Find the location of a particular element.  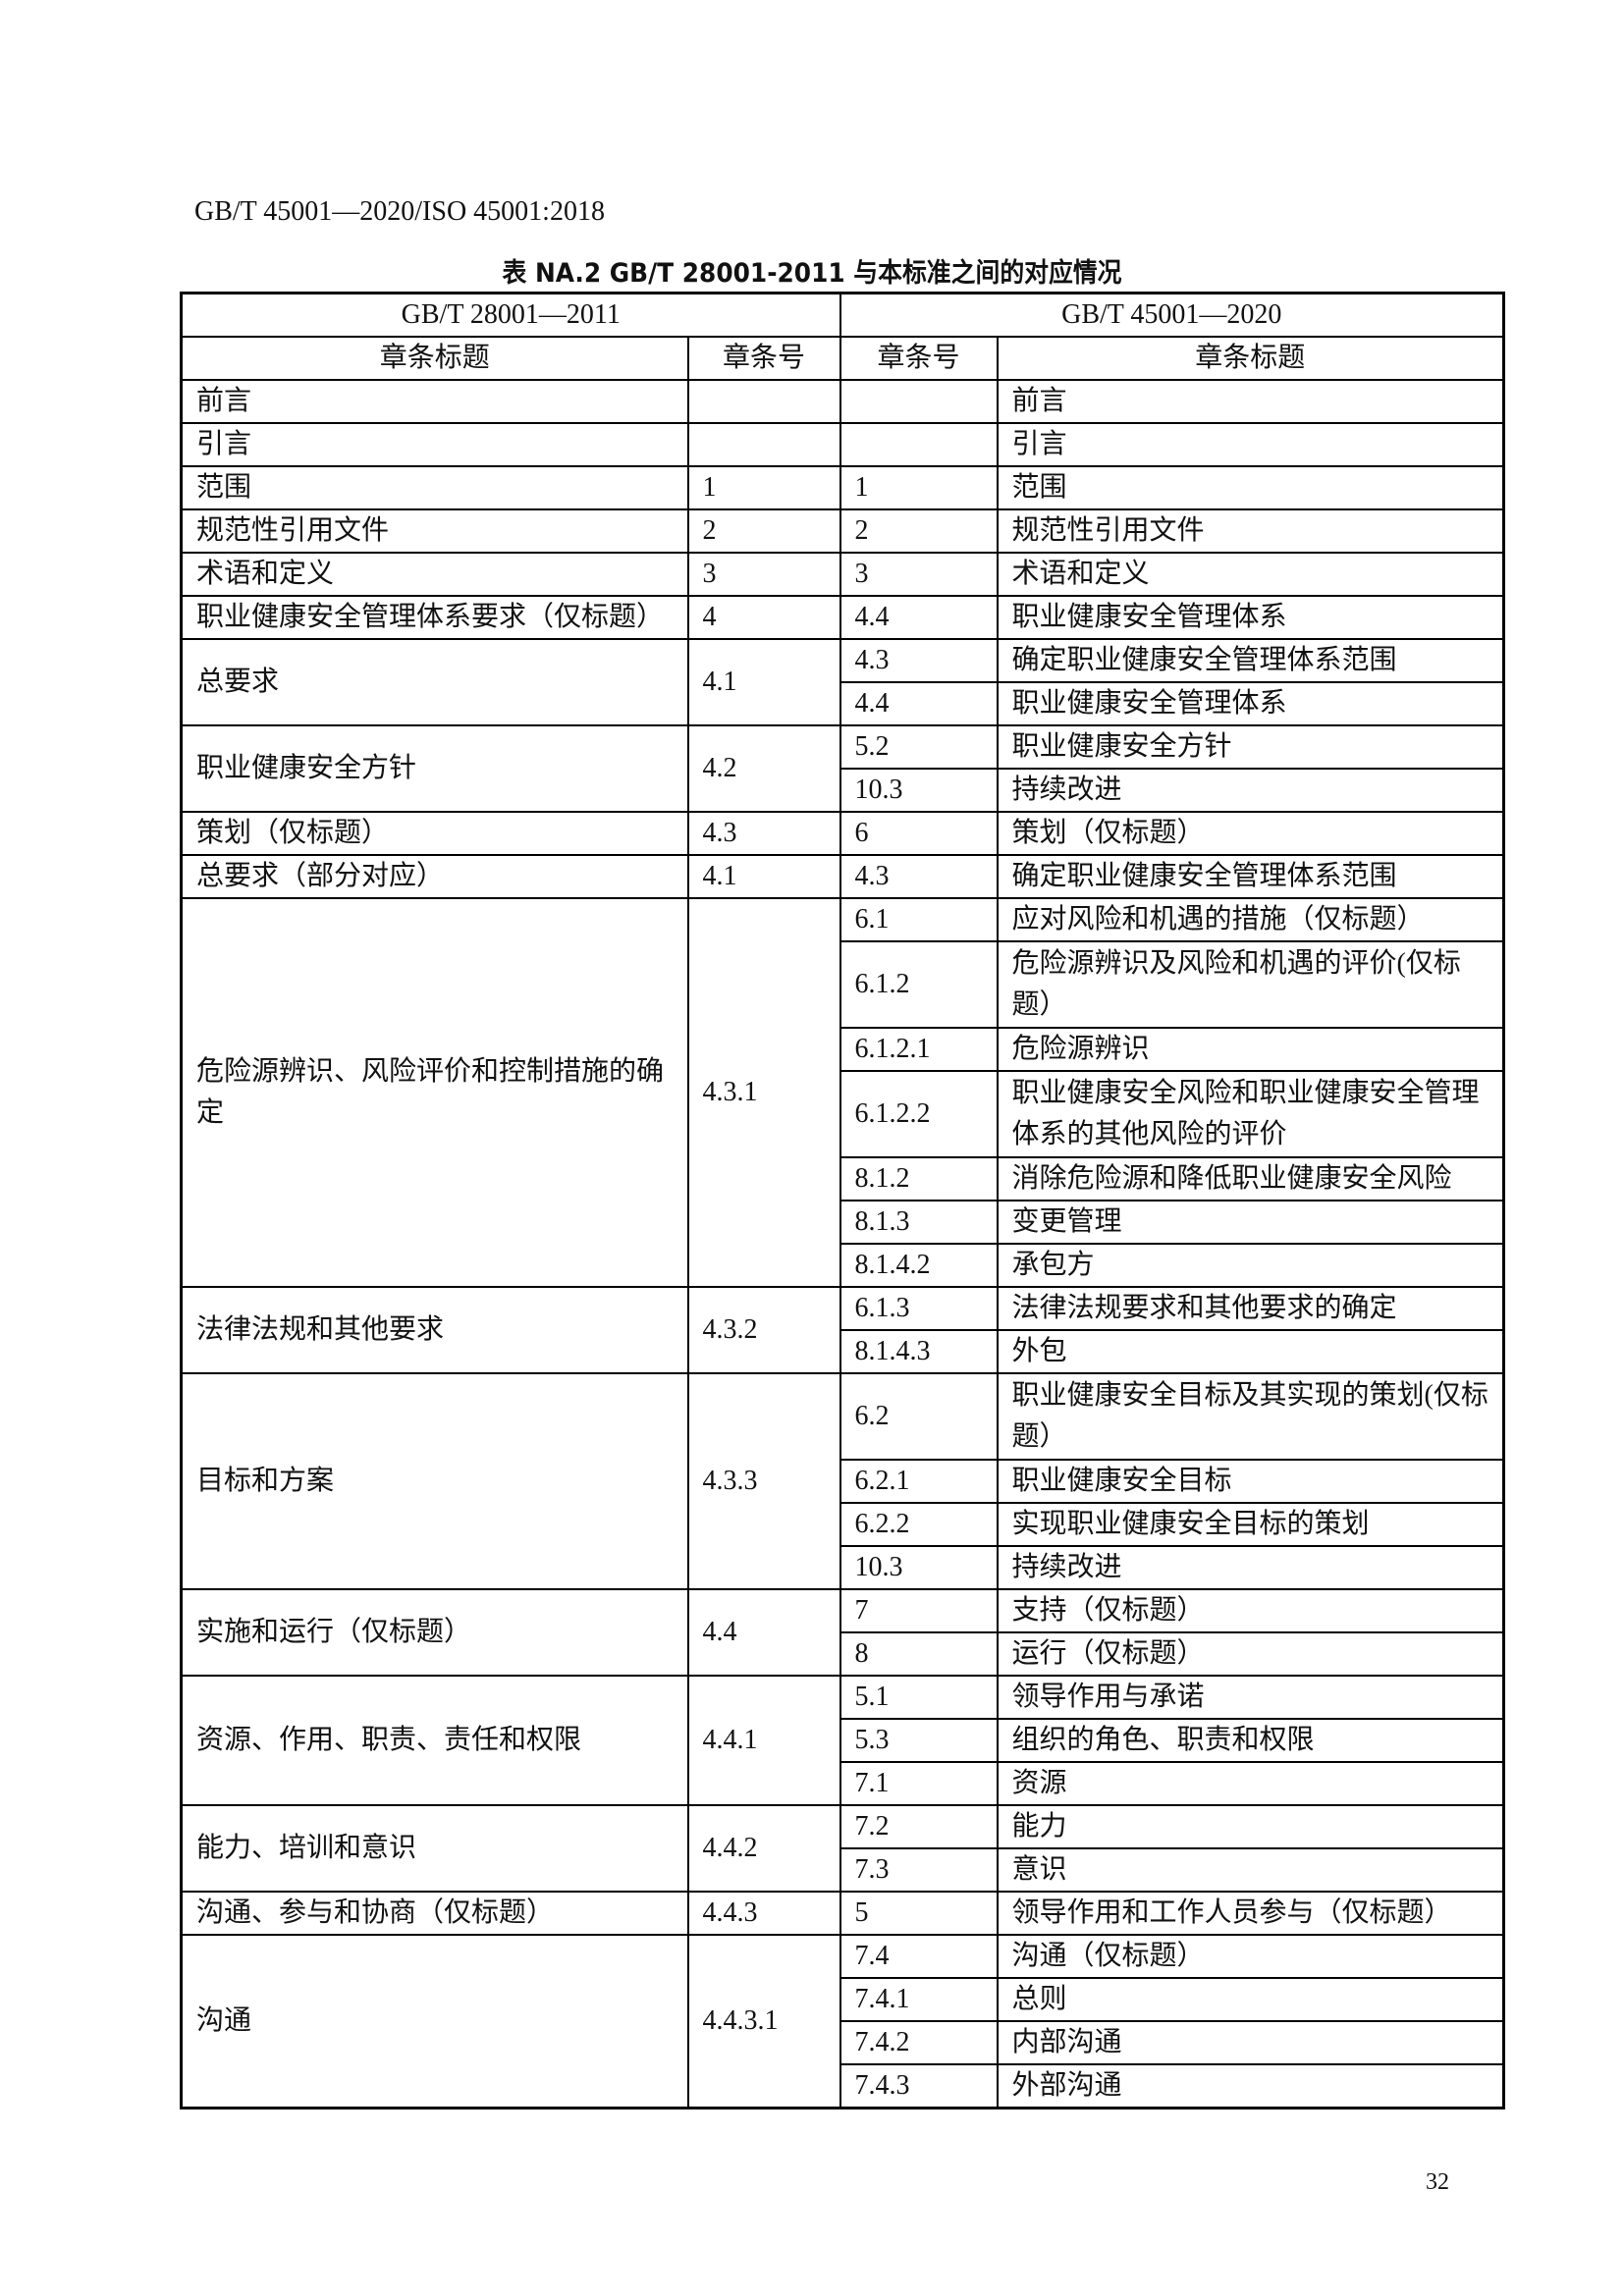

new-clause-title: 职业健康安全目标 is located at coordinates (1250, 1481).